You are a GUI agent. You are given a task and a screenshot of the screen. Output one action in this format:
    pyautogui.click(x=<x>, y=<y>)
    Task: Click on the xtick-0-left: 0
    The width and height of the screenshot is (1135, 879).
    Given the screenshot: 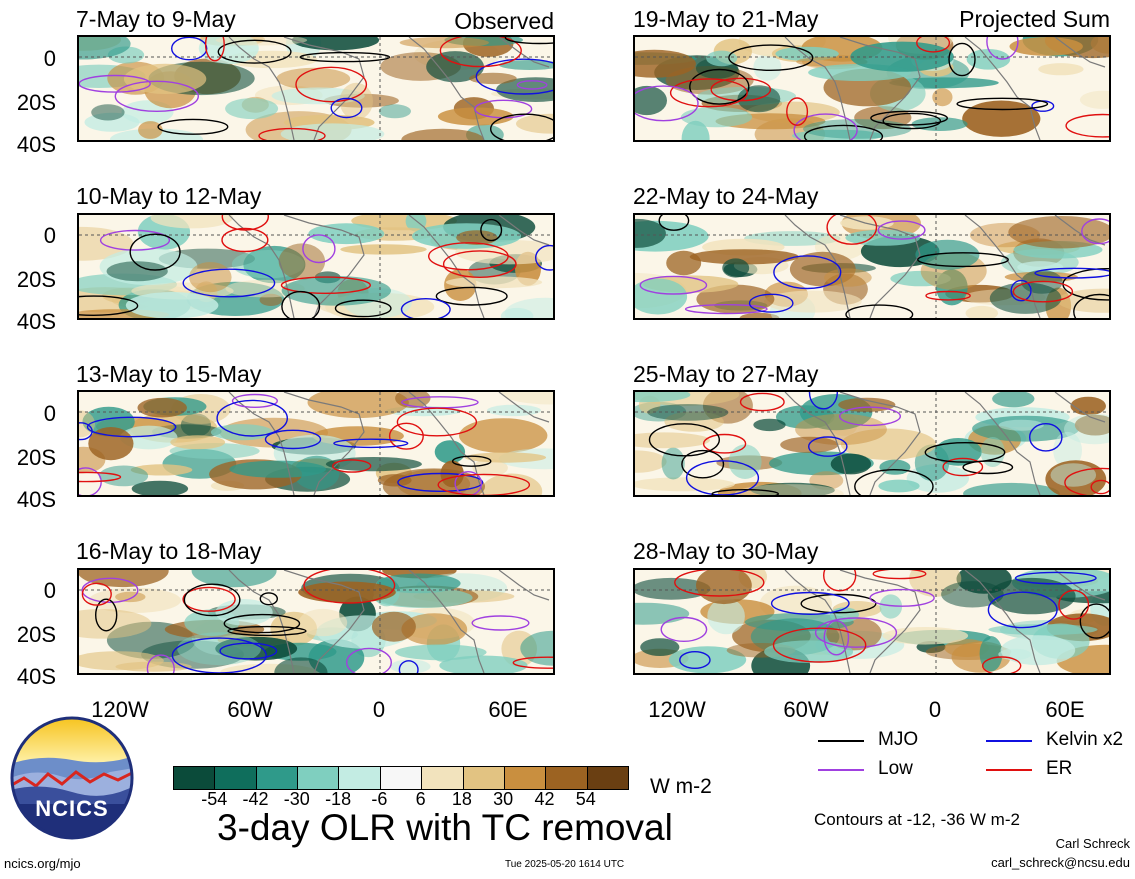 What is the action you would take?
    pyautogui.click(x=379, y=709)
    